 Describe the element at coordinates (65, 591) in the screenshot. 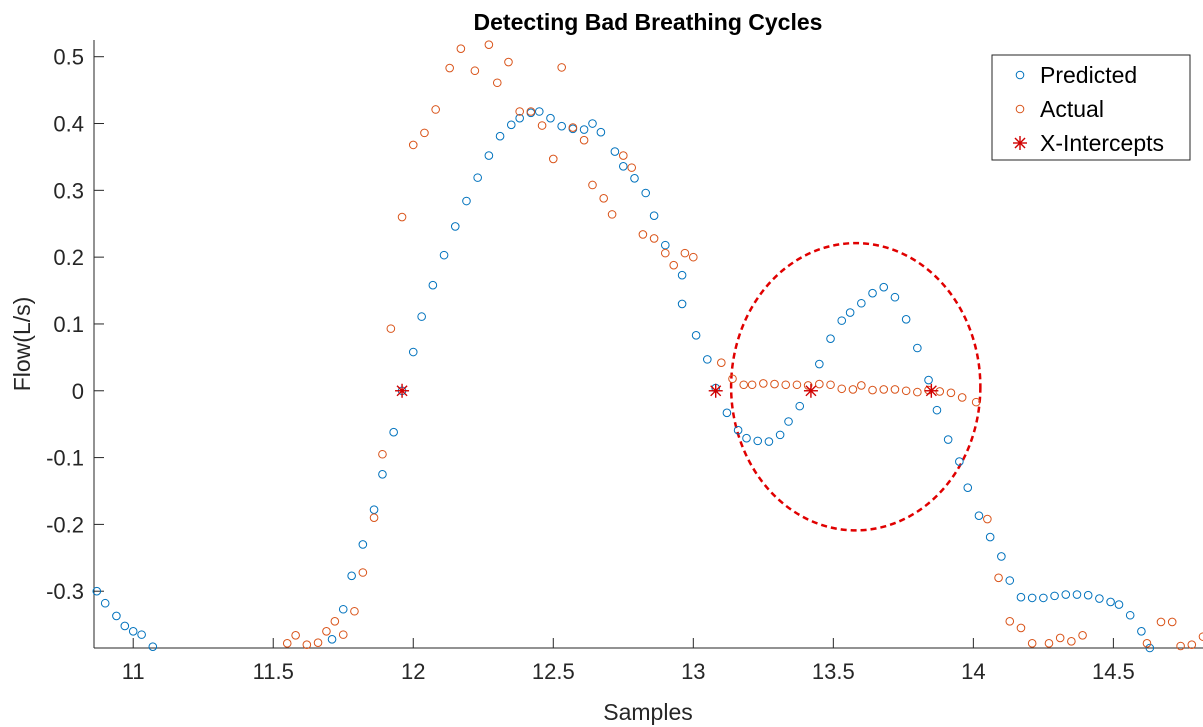

I see `y-tick-label: -0.3` at that location.